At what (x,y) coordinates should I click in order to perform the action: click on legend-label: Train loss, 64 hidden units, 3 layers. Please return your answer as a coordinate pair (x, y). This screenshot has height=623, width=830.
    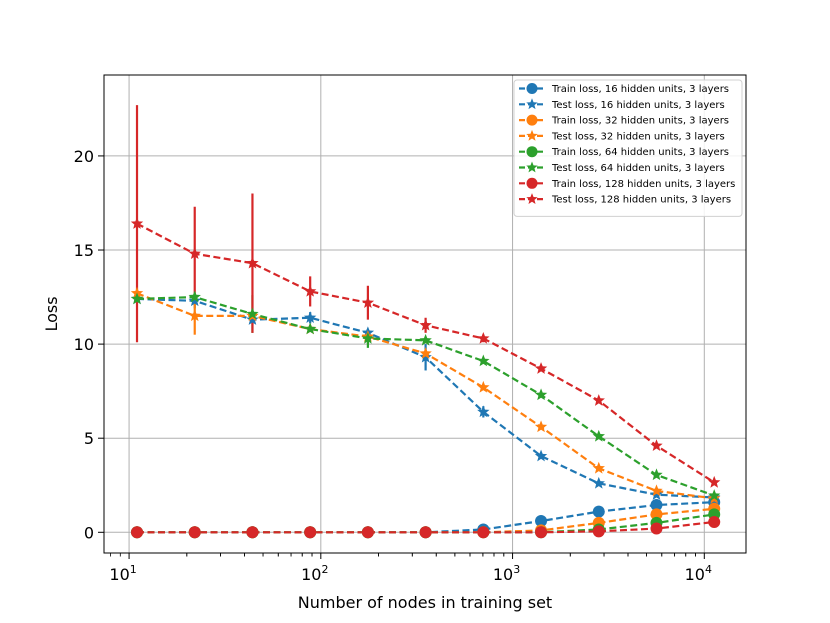
    Looking at the image, I should click on (640, 152).